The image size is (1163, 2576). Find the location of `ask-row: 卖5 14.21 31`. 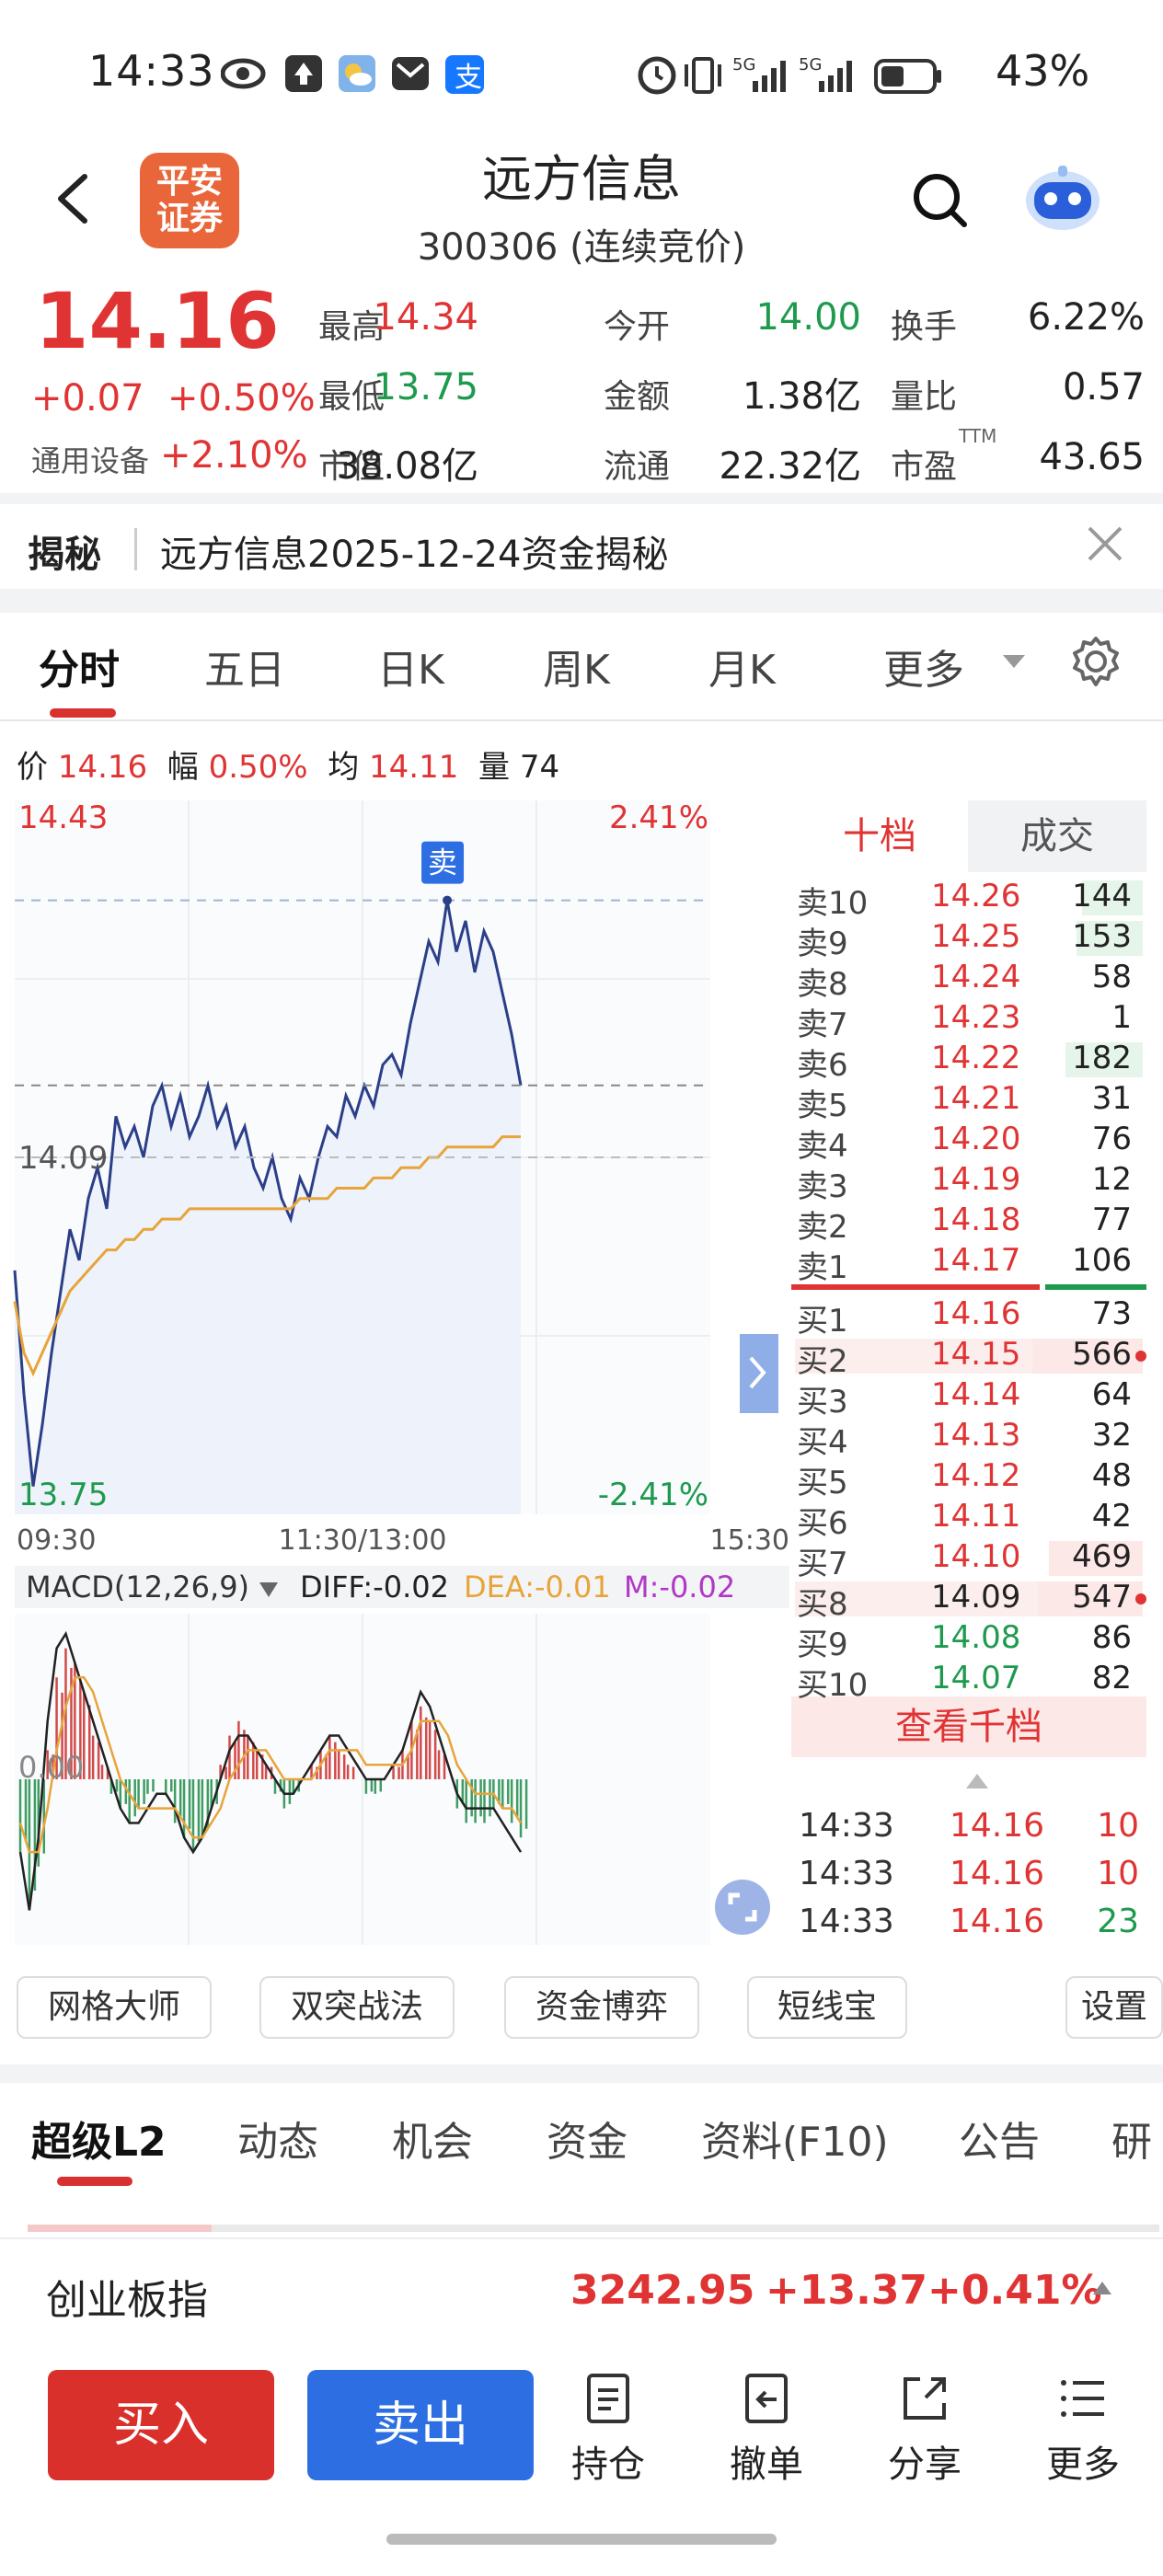

ask-row: 卖5 14.21 31 is located at coordinates (969, 1102).